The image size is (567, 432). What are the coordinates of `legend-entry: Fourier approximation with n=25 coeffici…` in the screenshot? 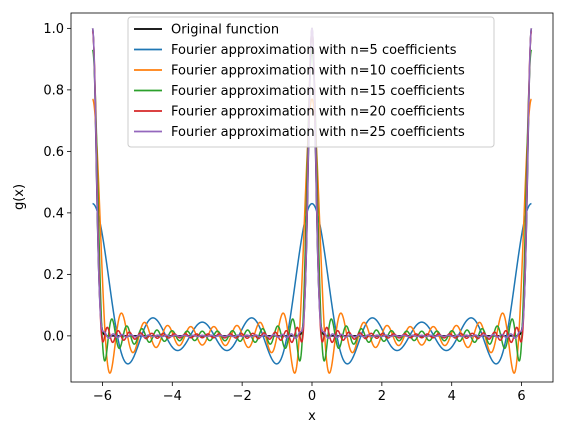 It's located at (318, 132).